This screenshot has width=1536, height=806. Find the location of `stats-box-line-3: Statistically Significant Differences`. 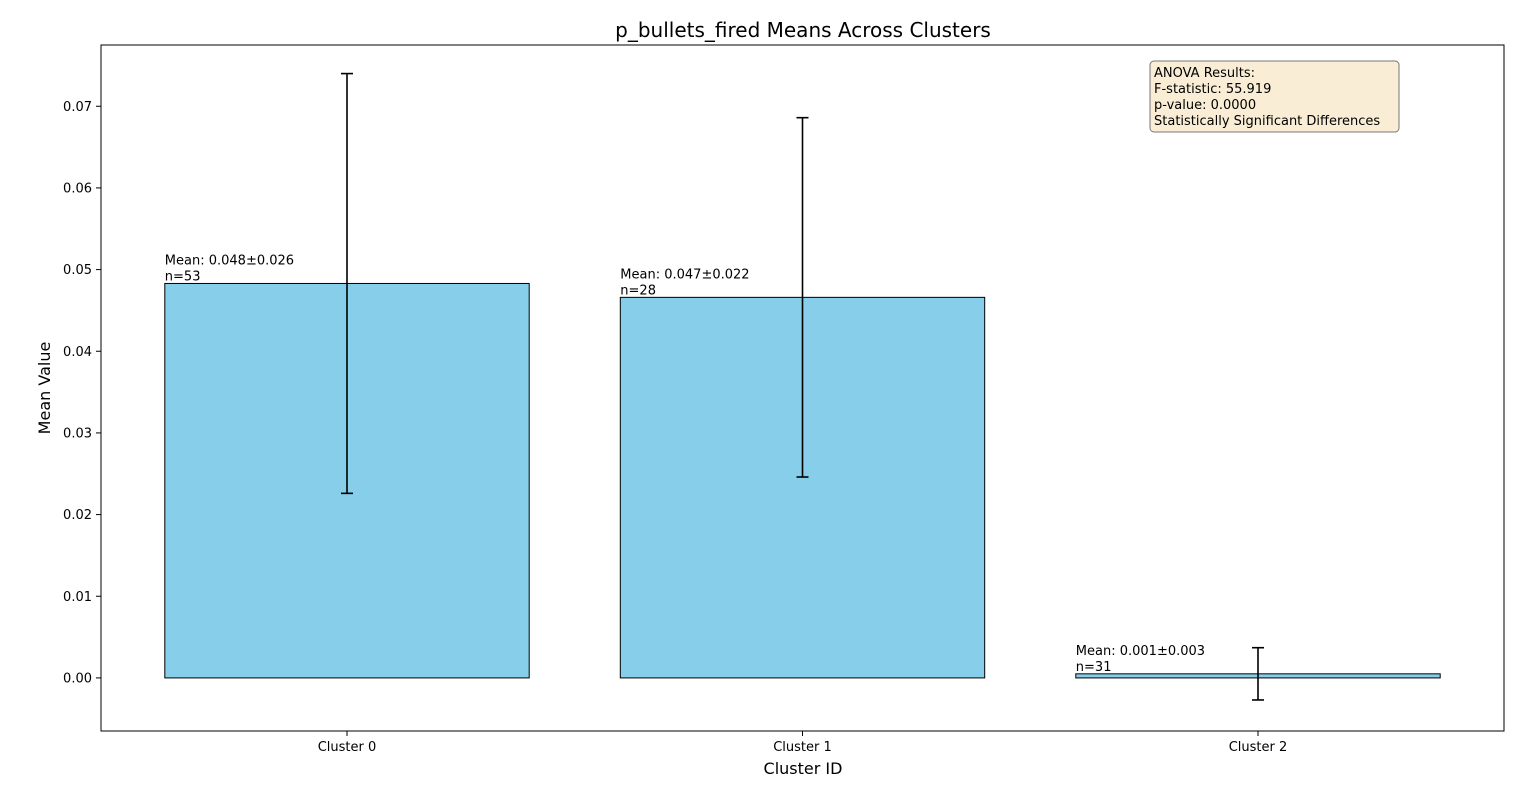

stats-box-line-3: Statistically Significant Differences is located at coordinates (1267, 121).